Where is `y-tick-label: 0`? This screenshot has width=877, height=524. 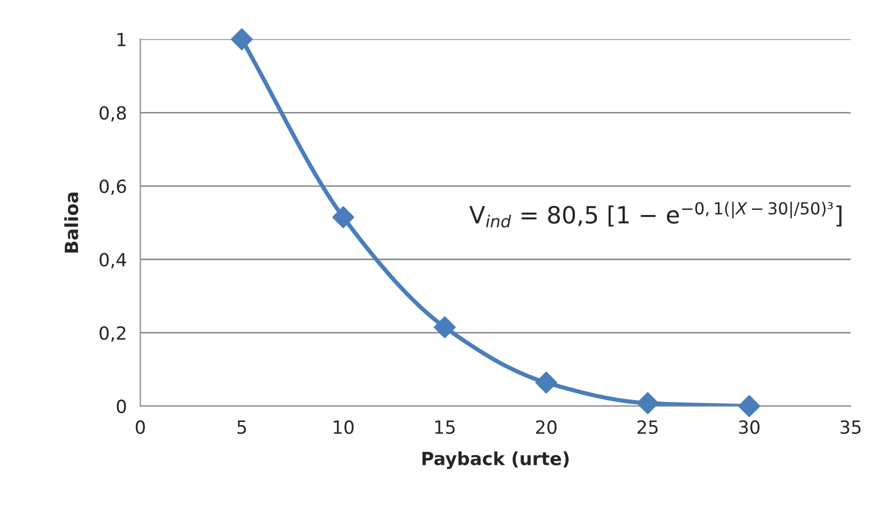 y-tick-label: 0 is located at coordinates (121, 407).